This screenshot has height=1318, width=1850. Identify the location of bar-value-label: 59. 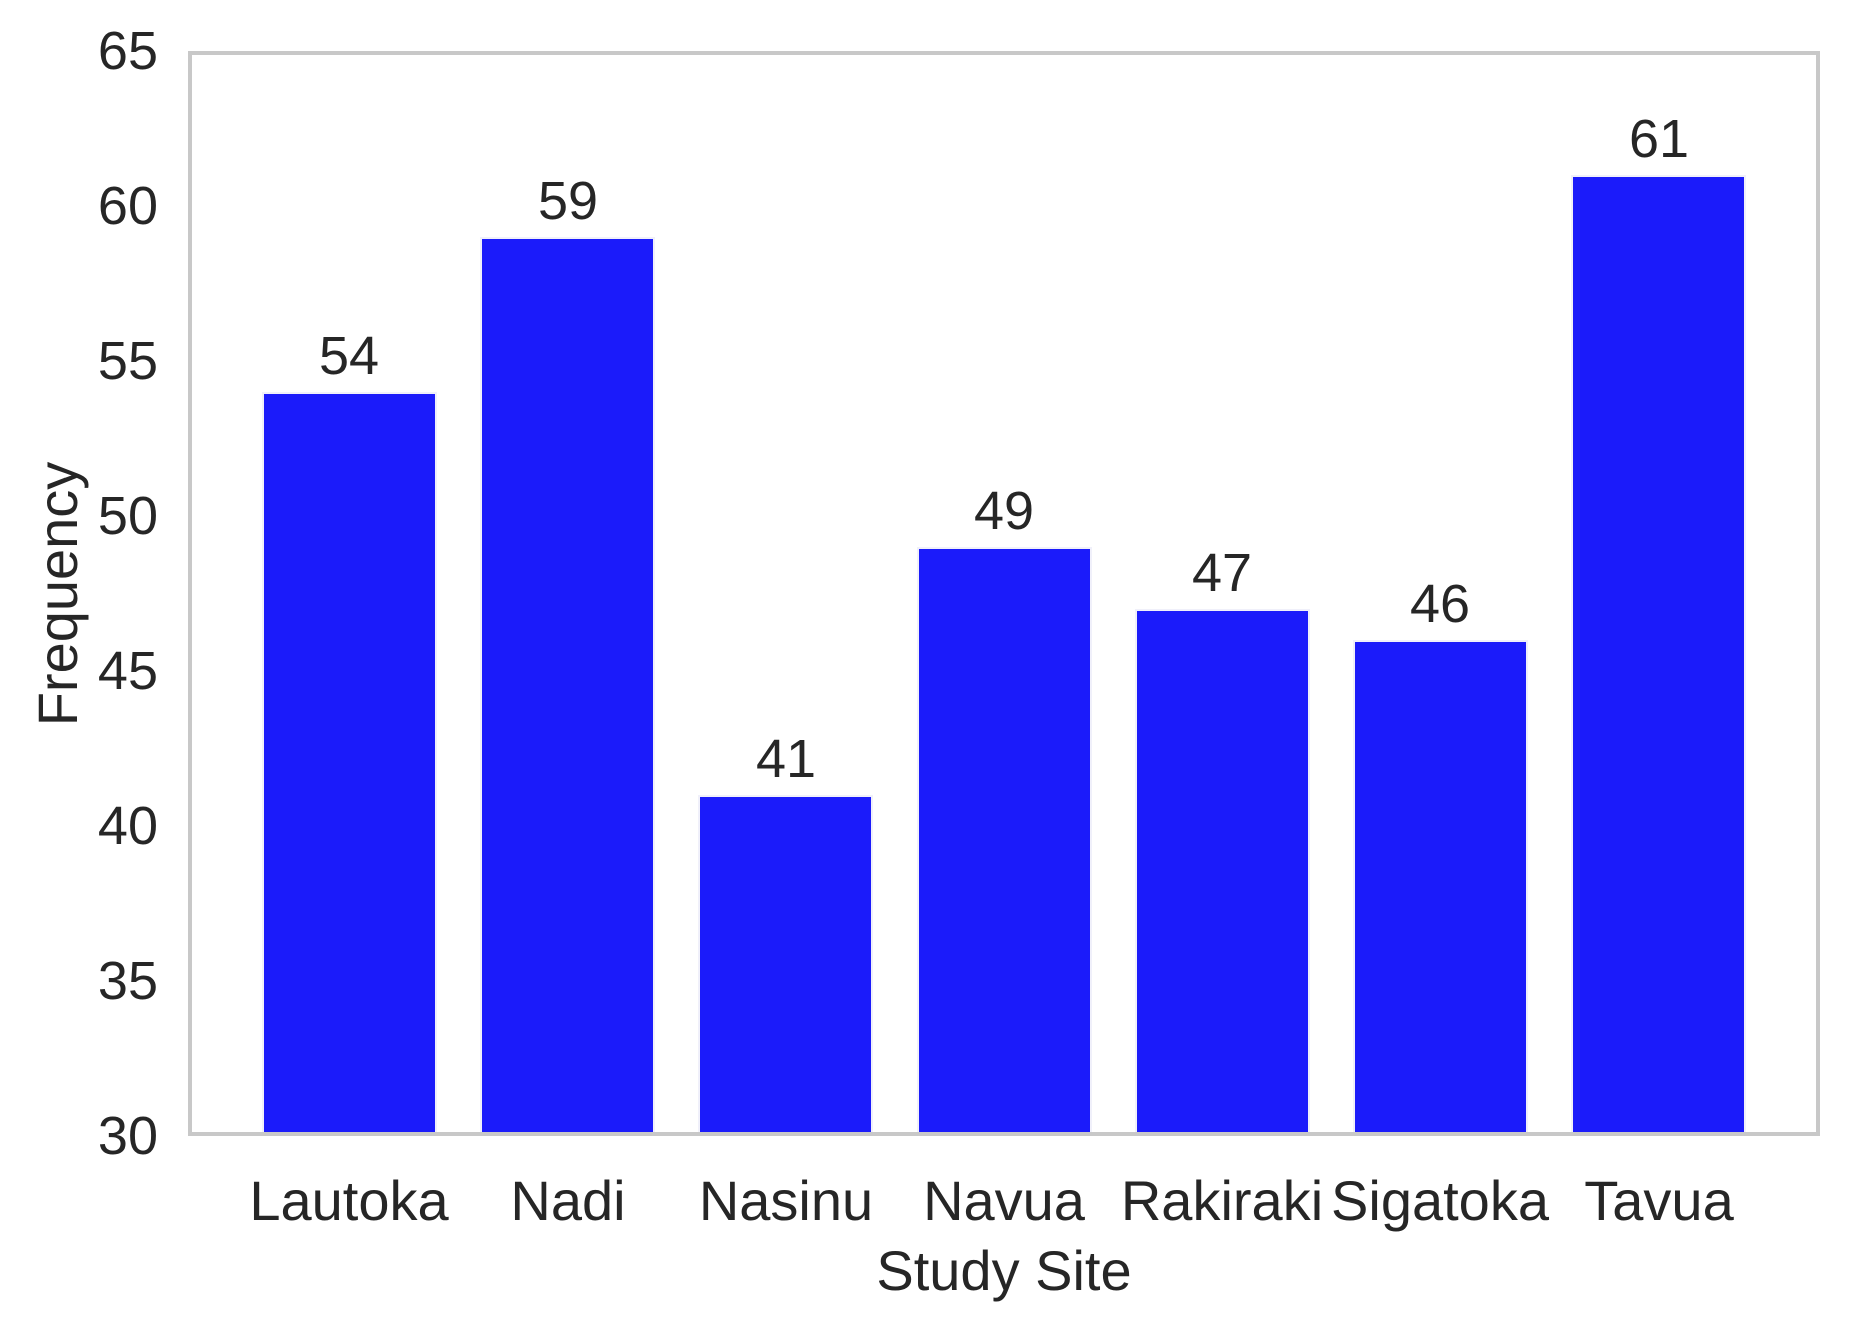
(568, 201).